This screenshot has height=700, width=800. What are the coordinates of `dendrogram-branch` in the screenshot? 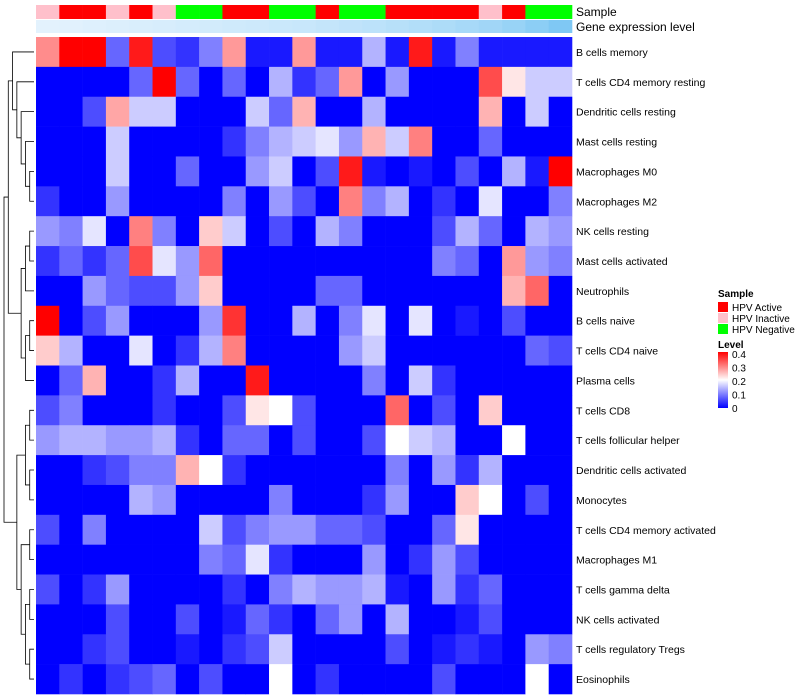 It's located at (25, 589).